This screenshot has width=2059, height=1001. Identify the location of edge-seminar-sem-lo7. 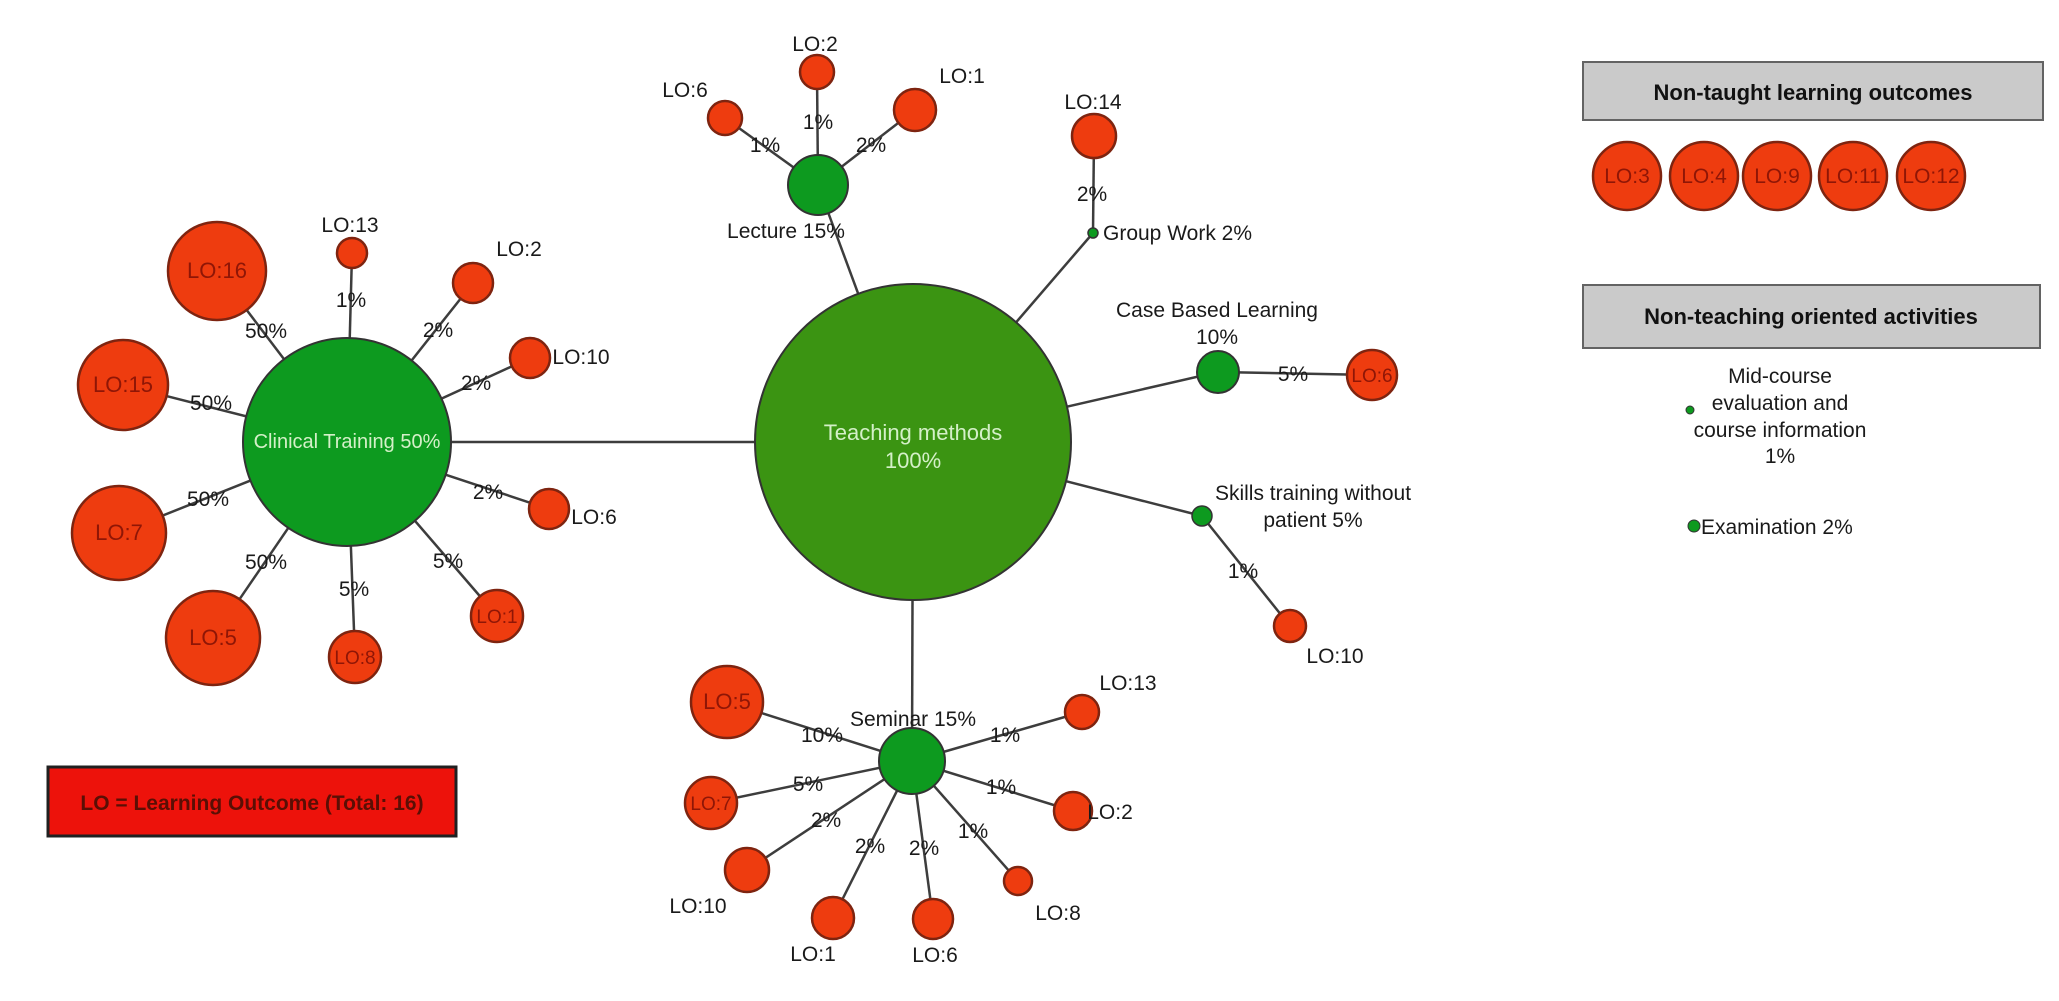
(811, 782).